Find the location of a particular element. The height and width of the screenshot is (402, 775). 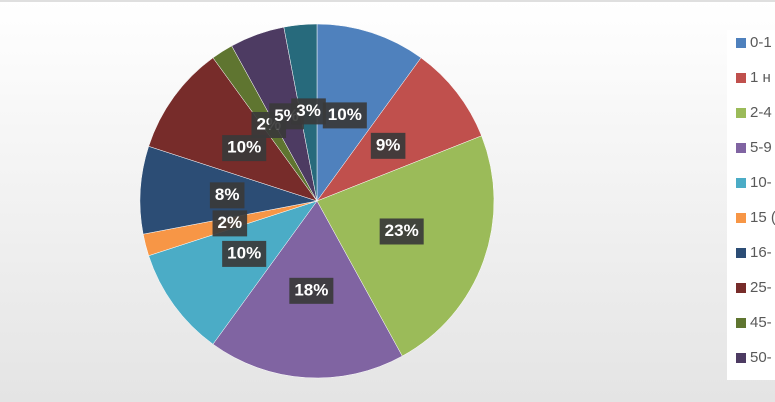

data-label: 8% is located at coordinates (227, 194).